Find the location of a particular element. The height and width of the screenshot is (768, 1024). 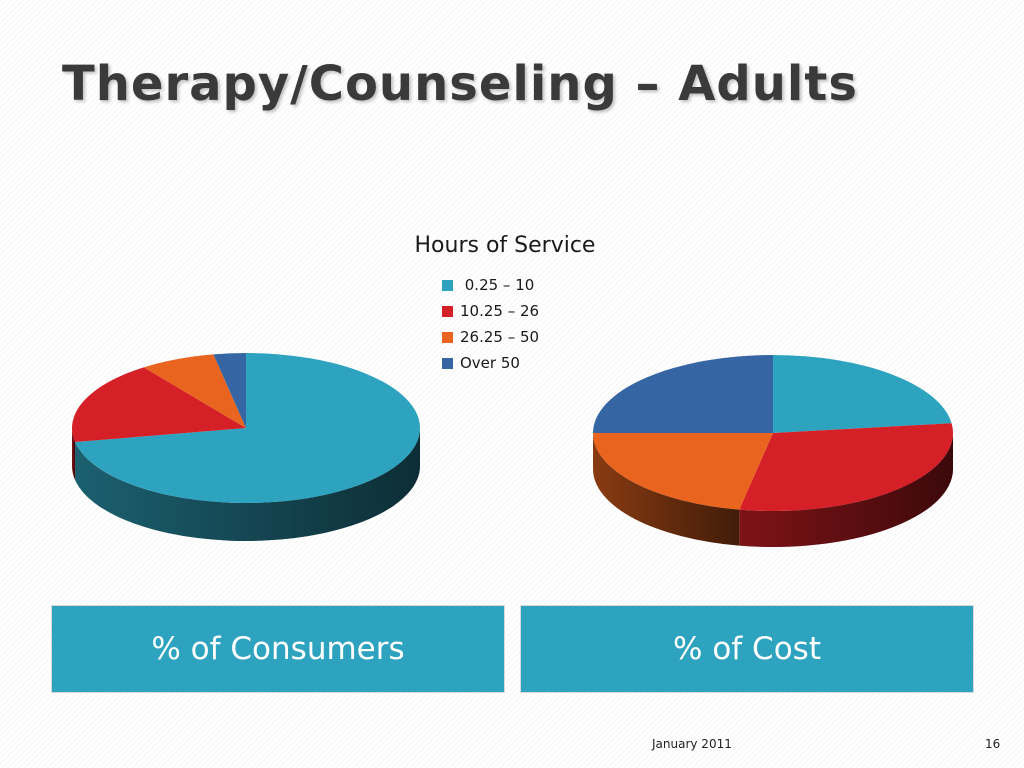

cost-caption: % of Cost is located at coordinates (747, 649).